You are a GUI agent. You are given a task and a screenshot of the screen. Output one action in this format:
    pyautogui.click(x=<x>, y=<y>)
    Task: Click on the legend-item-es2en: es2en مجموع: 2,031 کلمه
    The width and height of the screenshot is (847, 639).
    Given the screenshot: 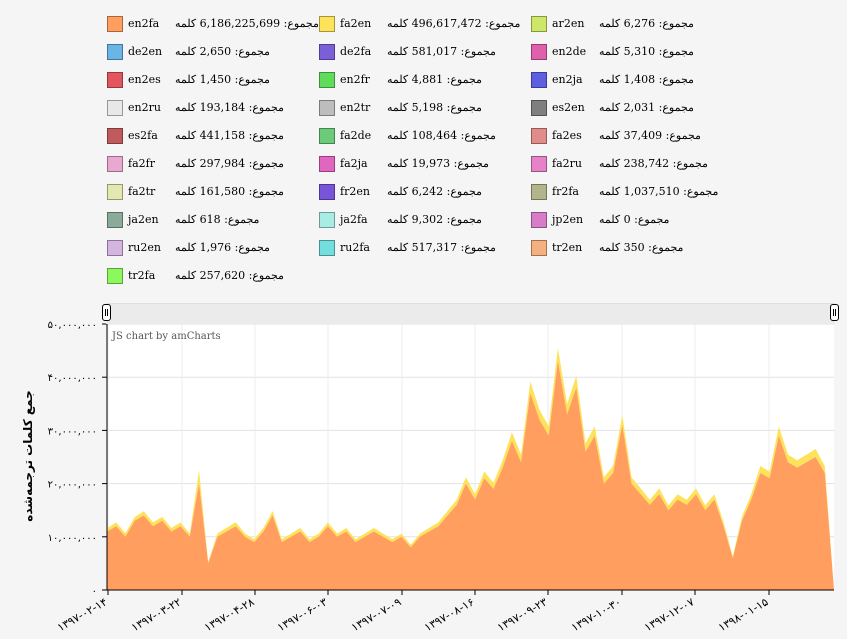 What is the action you would take?
    pyautogui.click(x=631, y=108)
    